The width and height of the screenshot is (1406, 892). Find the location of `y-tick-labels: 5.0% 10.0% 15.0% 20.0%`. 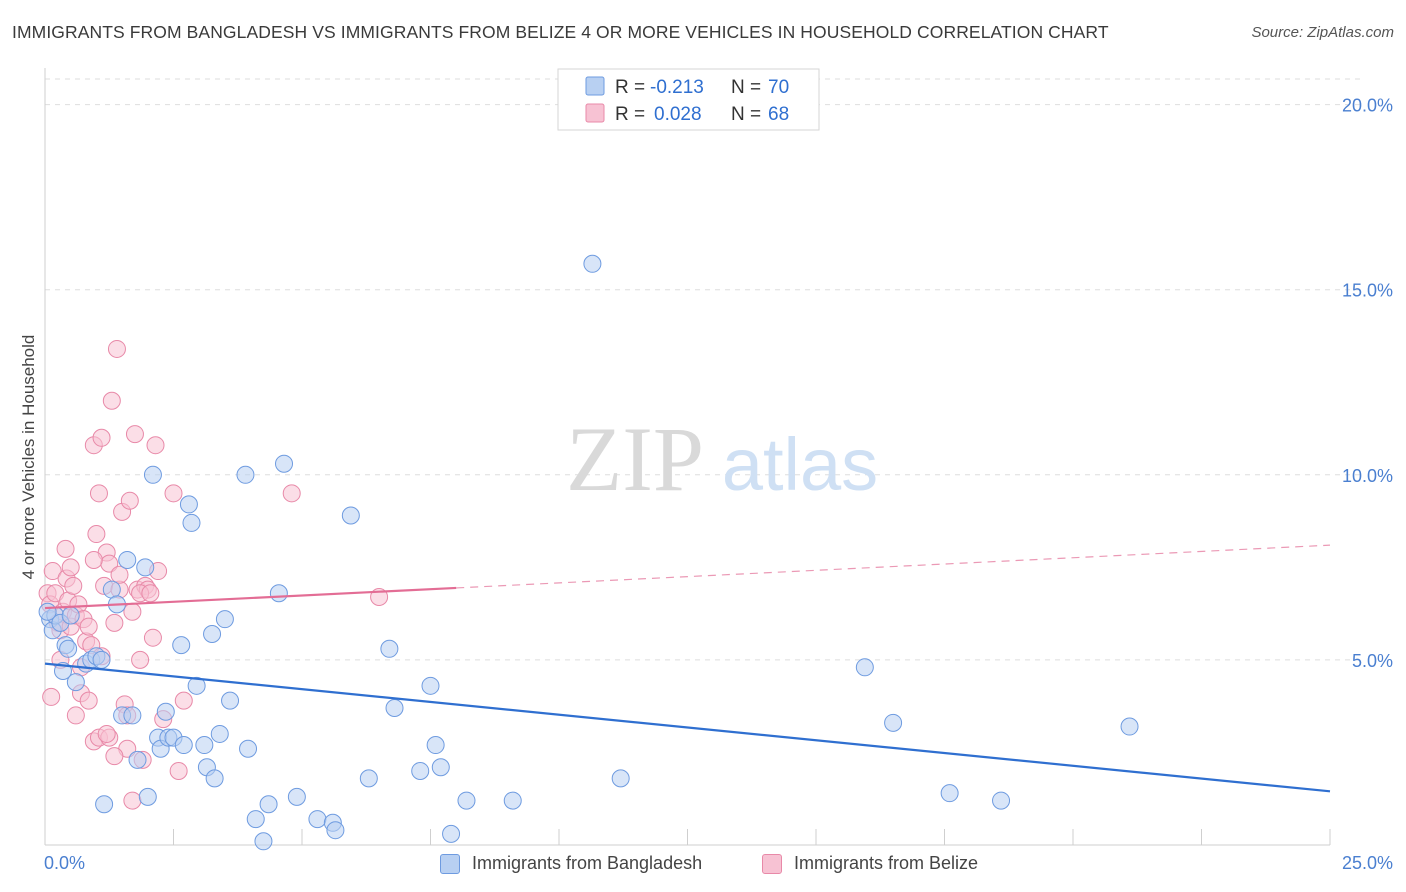

y-tick-labels: 5.0% 10.0% 15.0% 20.0% is located at coordinates (1367, 383).